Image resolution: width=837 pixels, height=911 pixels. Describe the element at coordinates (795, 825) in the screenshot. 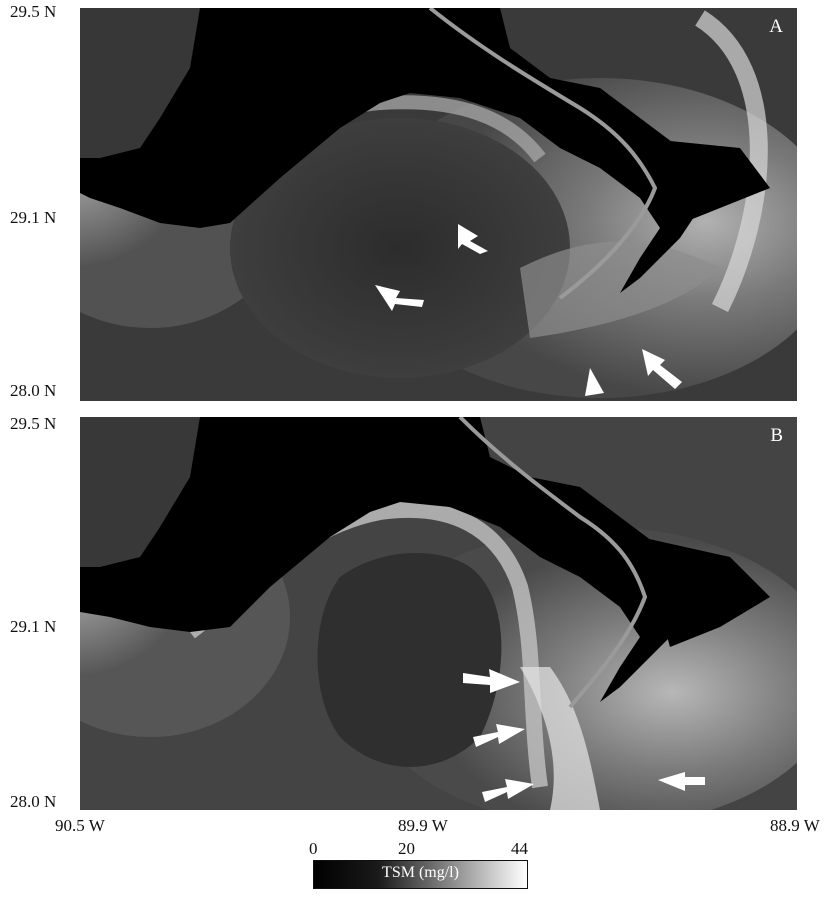

I see `lon-label-right: 88.9 W` at that location.